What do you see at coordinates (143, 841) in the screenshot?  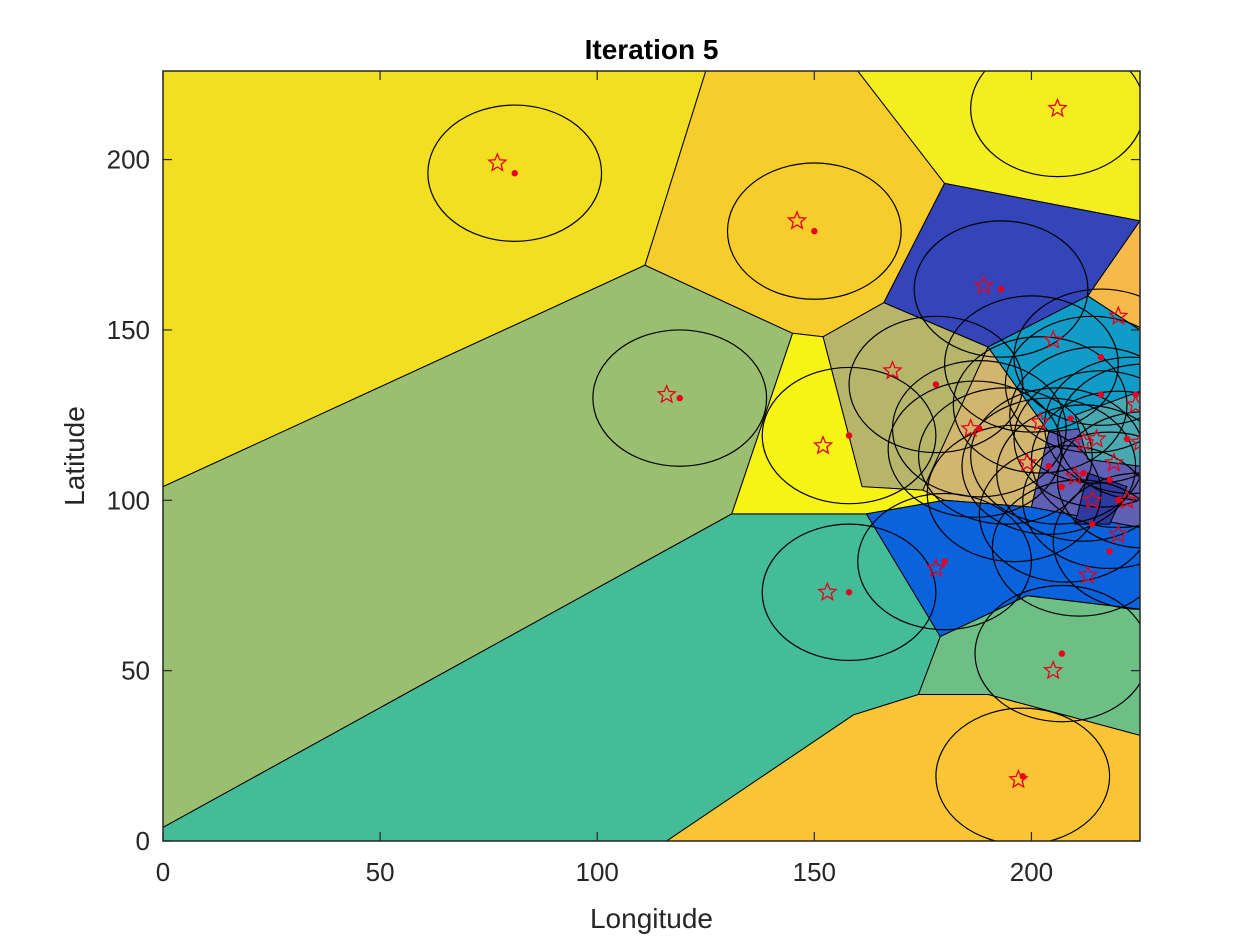 I see `y-tick-label: 0` at bounding box center [143, 841].